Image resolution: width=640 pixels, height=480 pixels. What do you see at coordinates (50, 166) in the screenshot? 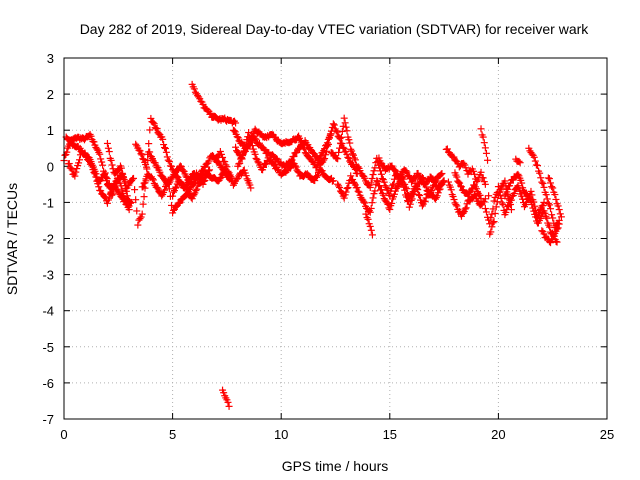
I see `y-tick-label: 0` at bounding box center [50, 166].